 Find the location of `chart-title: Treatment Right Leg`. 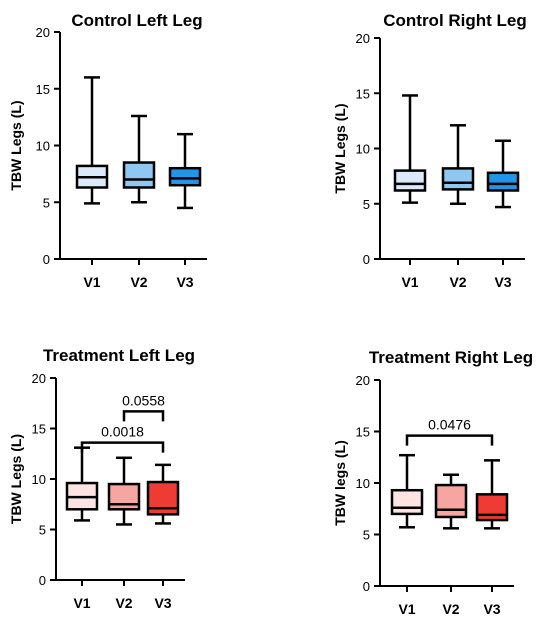

chart-title: Treatment Right Leg is located at coordinates (451, 357).